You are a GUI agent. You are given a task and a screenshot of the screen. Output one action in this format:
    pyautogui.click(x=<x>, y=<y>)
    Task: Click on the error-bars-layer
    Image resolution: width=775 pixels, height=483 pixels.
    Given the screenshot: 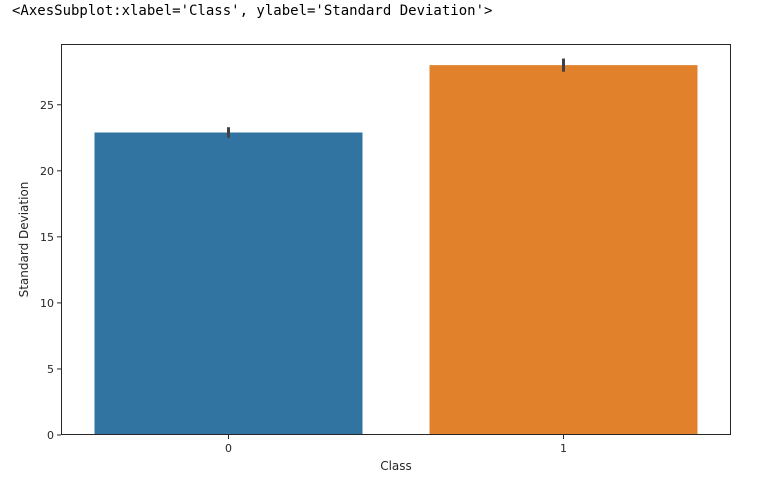 What is the action you would take?
    pyautogui.click(x=396, y=98)
    